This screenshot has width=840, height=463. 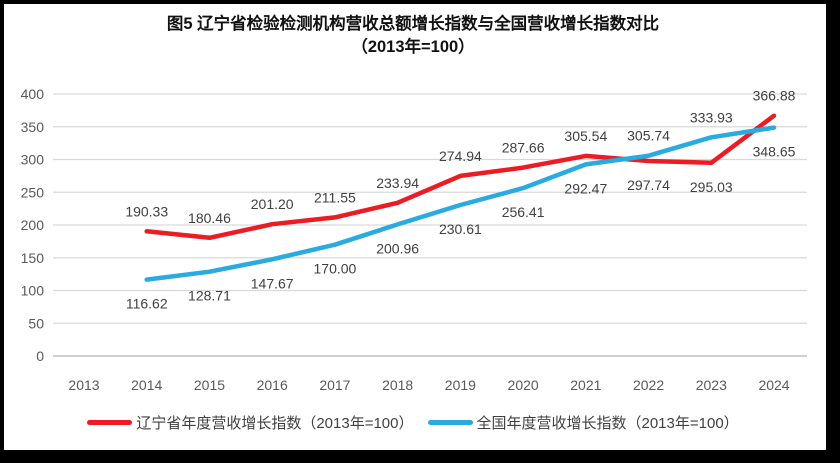 I want to click on data-label: 116.62, so click(x=147, y=304).